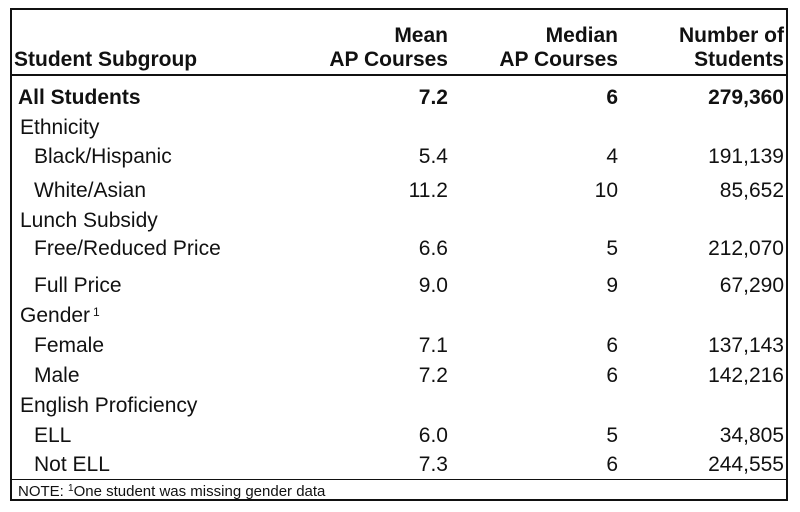 The width and height of the screenshot is (800, 512). Describe the element at coordinates (388, 59) in the screenshot. I see `header-mean-line2: AP Courses` at that location.